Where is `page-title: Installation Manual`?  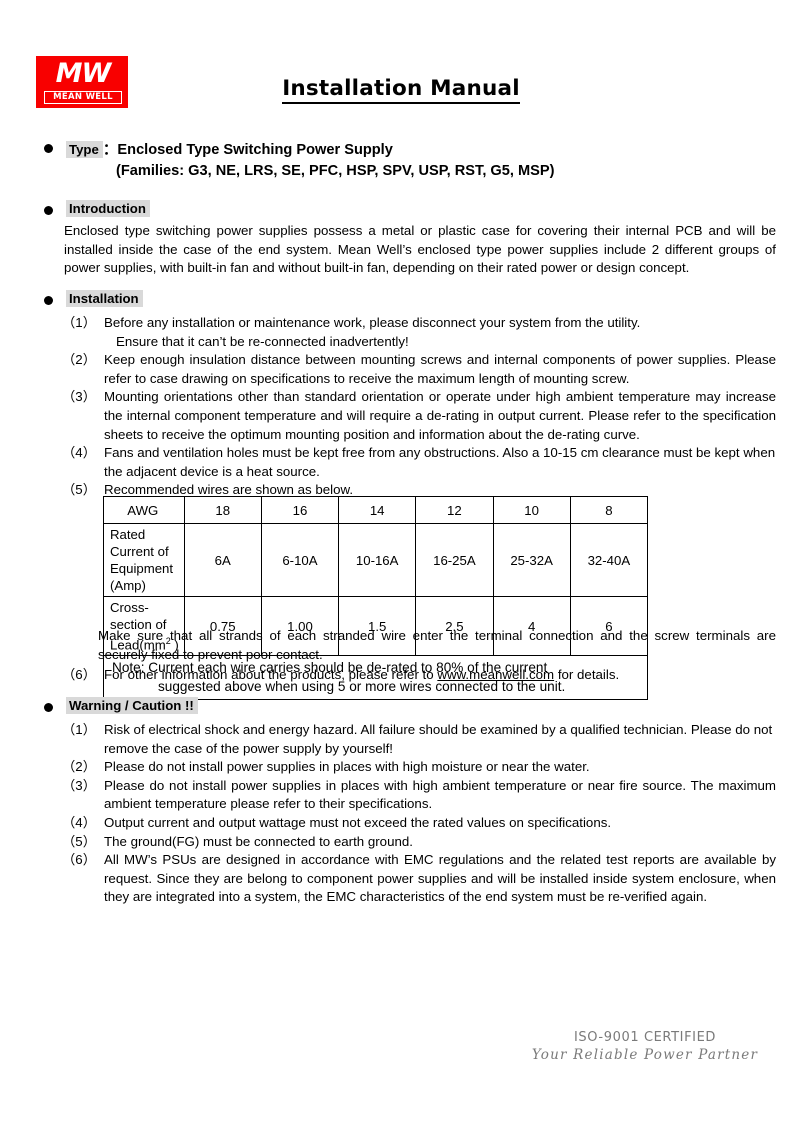
page-title: Installation Manual is located at coordinates (401, 90).